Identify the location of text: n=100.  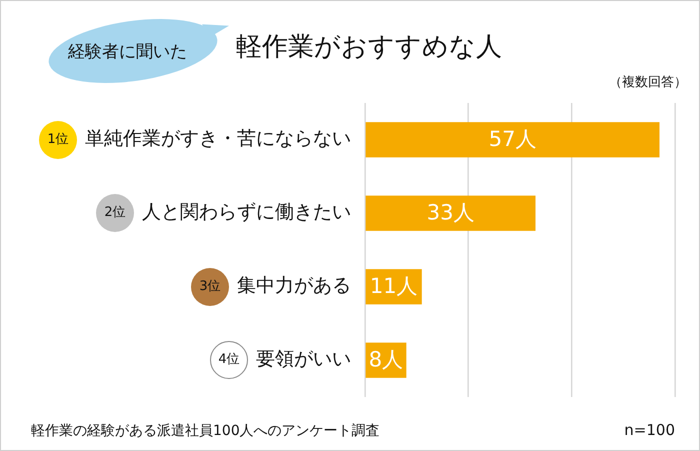
(649, 430).